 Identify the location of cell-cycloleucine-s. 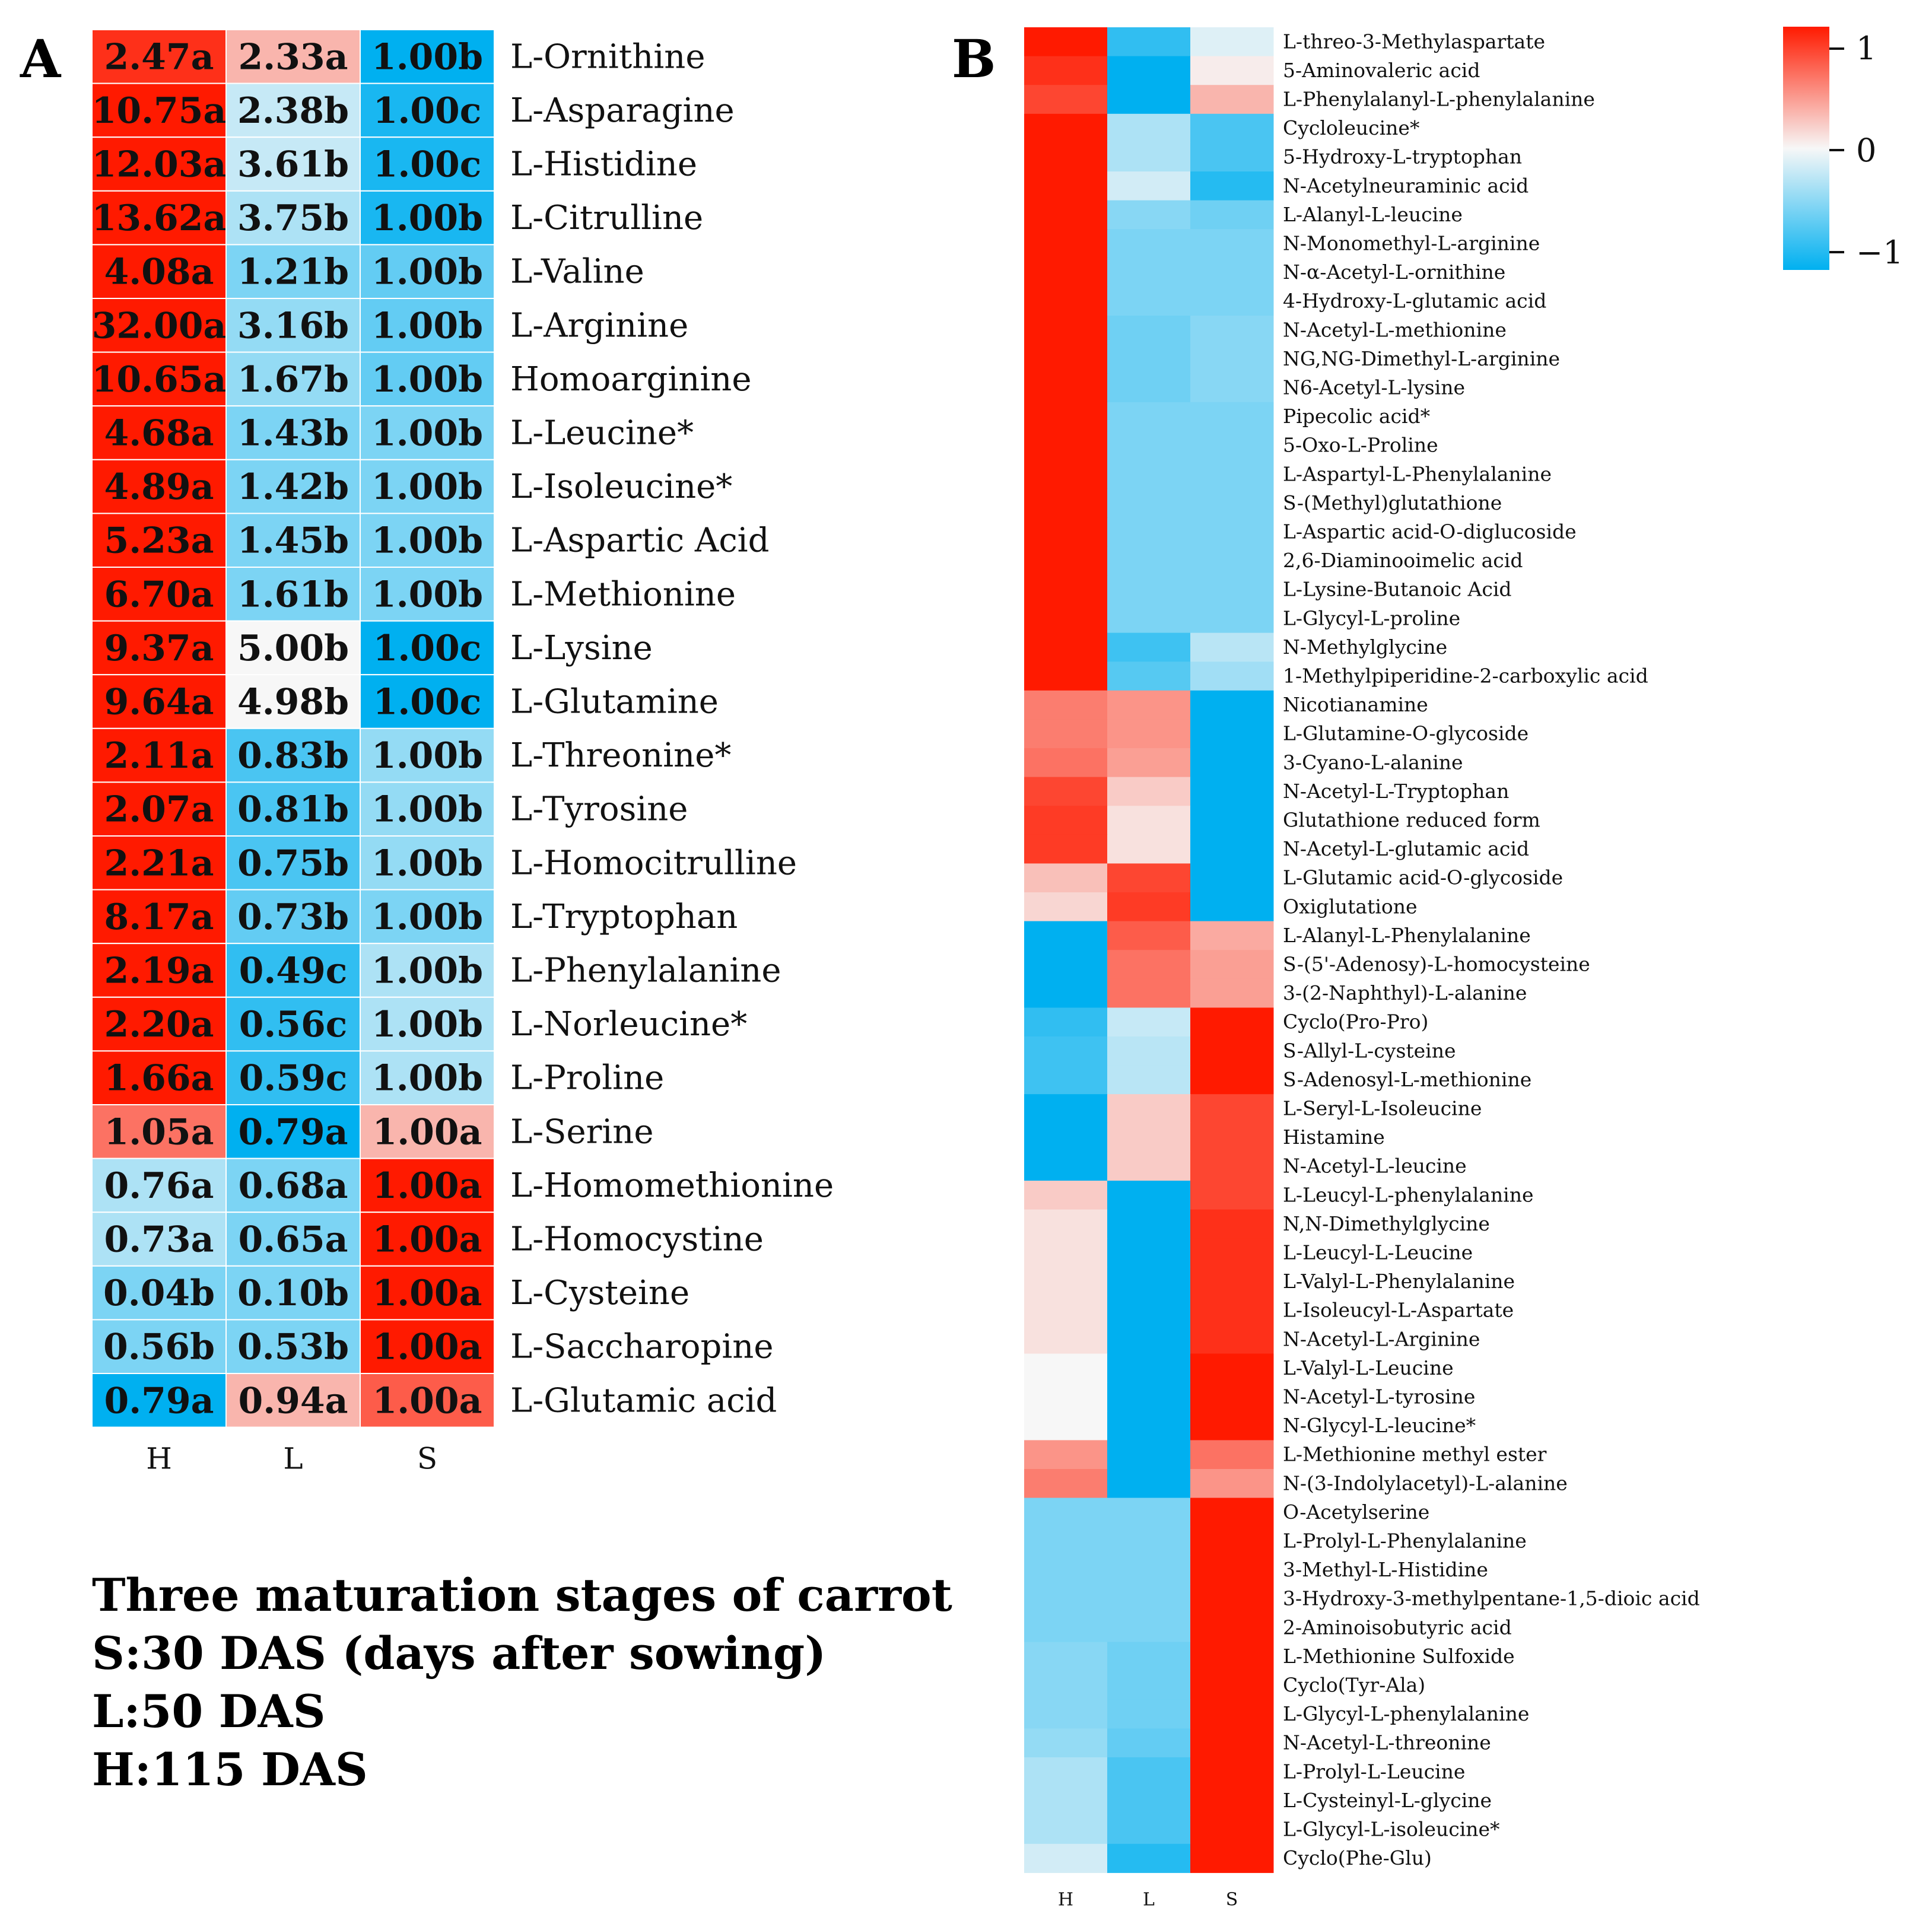
(1232, 128).